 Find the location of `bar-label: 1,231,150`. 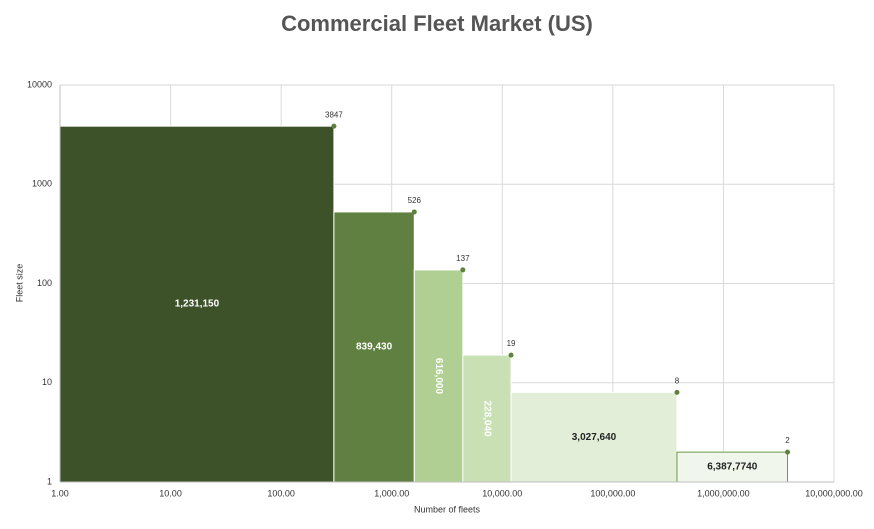

bar-label: 1,231,150 is located at coordinates (197, 304).